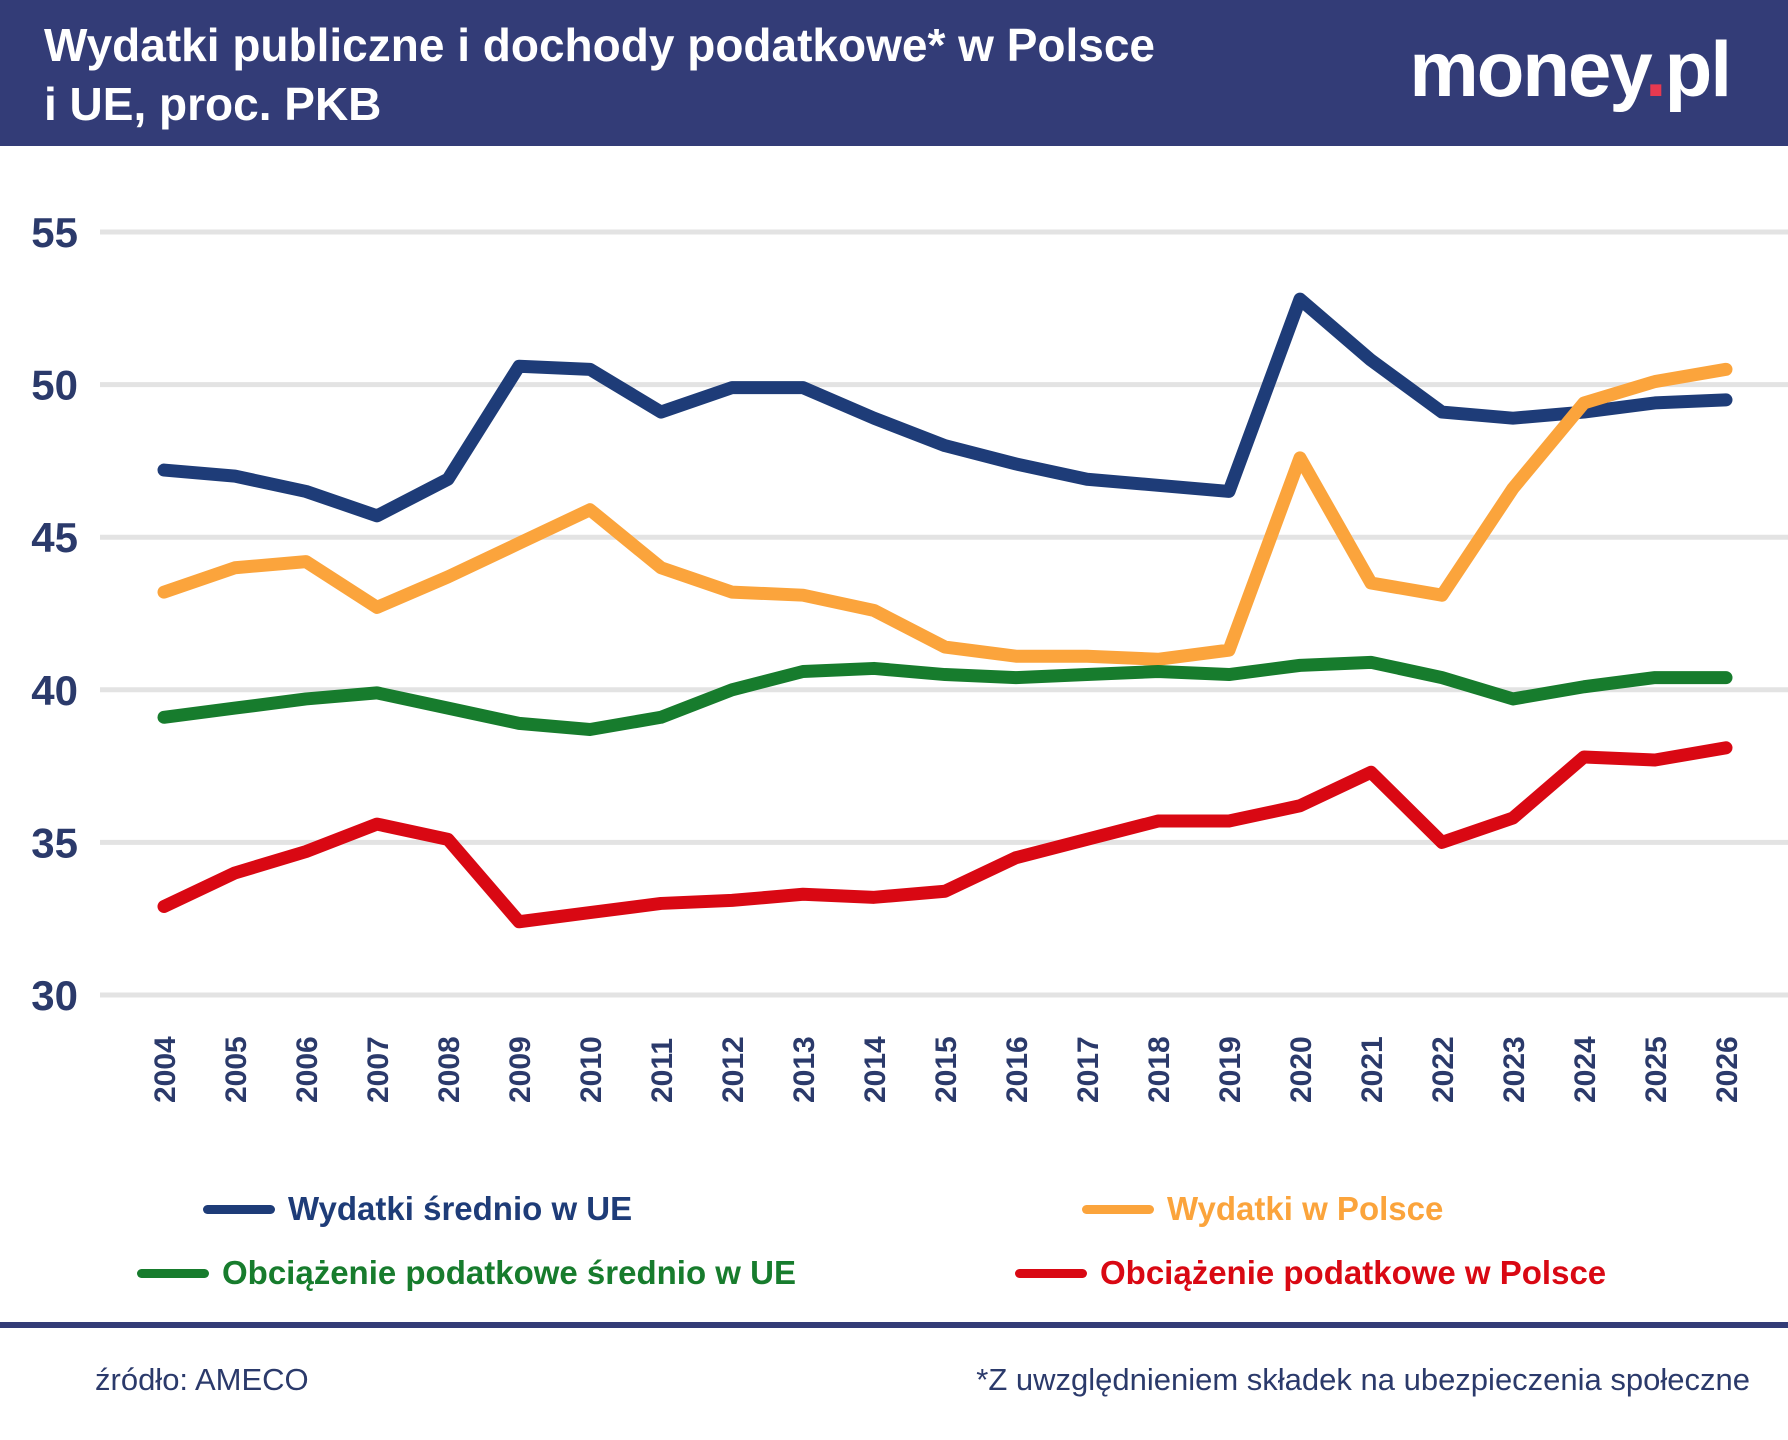 The height and width of the screenshot is (1440, 1788). What do you see at coordinates (54, 385) in the screenshot?
I see `y-tick-label: 50` at bounding box center [54, 385].